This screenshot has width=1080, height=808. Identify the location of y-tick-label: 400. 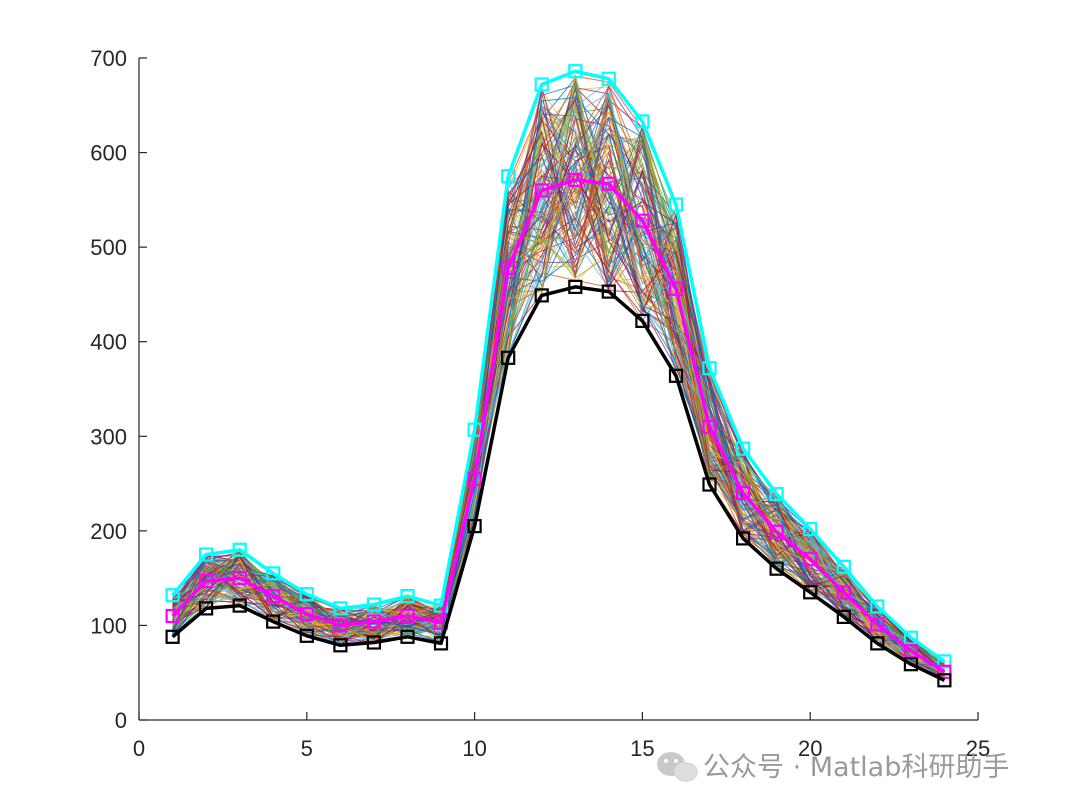
(108, 342).